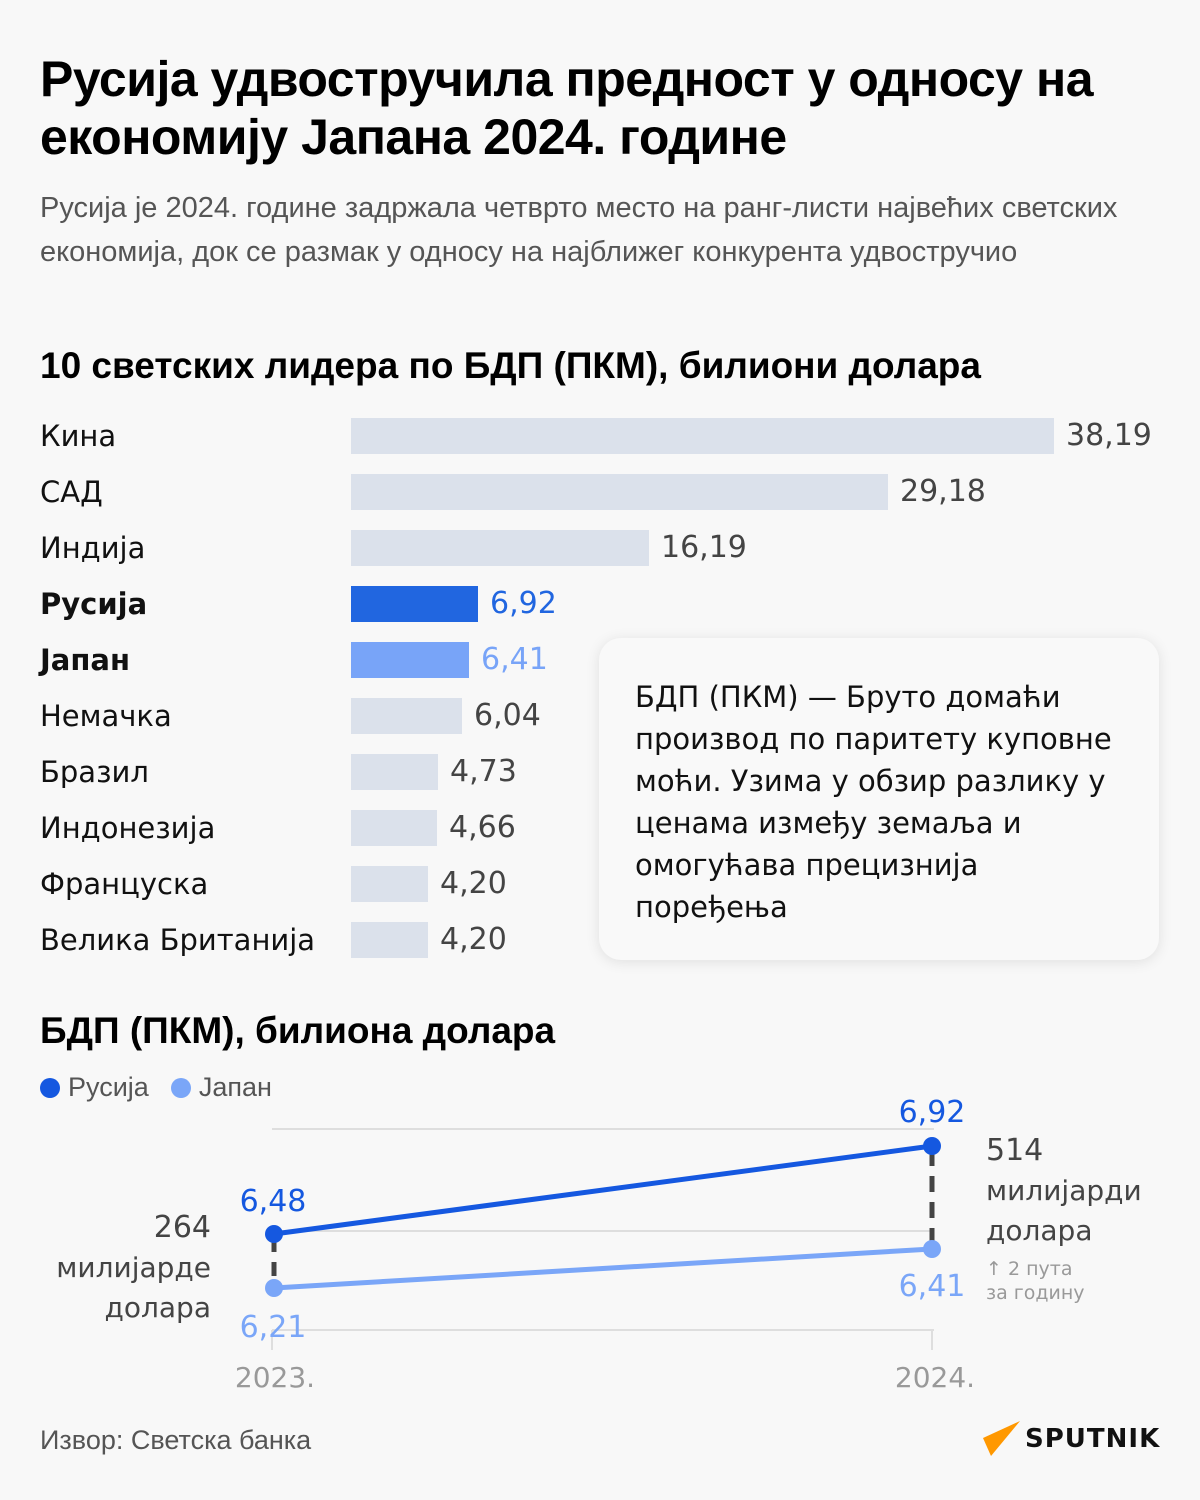 The width and height of the screenshot is (1200, 1500). Describe the element at coordinates (943, 491) in the screenshot. I see `bar-value: 29,18` at that location.